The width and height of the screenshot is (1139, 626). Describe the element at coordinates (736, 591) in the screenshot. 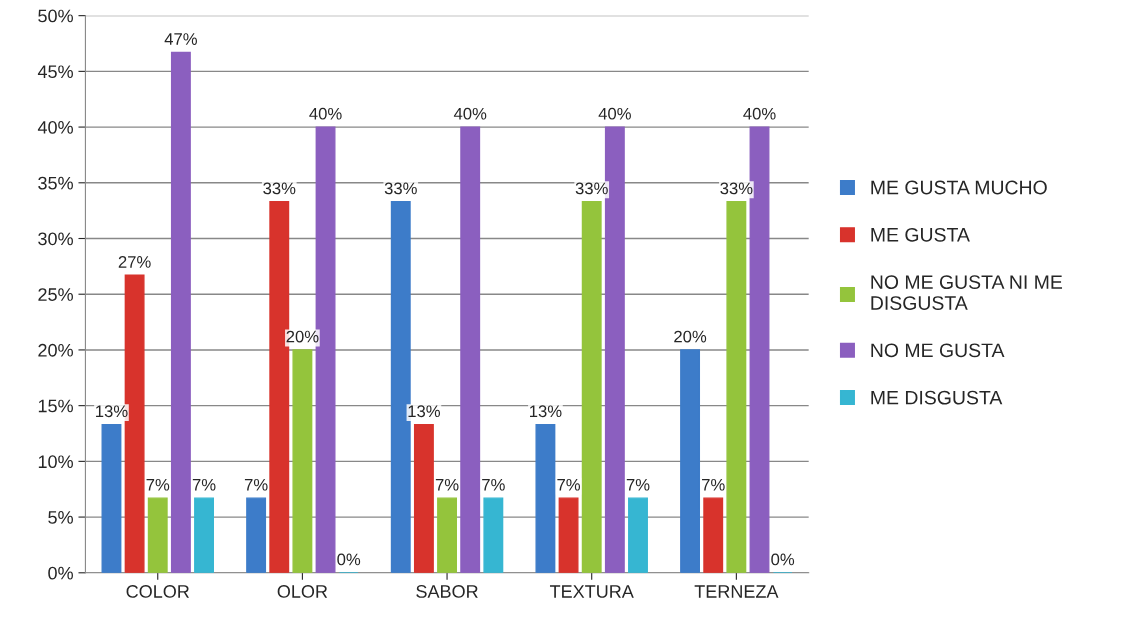

I see `x-tick-label: TERNEZA` at that location.